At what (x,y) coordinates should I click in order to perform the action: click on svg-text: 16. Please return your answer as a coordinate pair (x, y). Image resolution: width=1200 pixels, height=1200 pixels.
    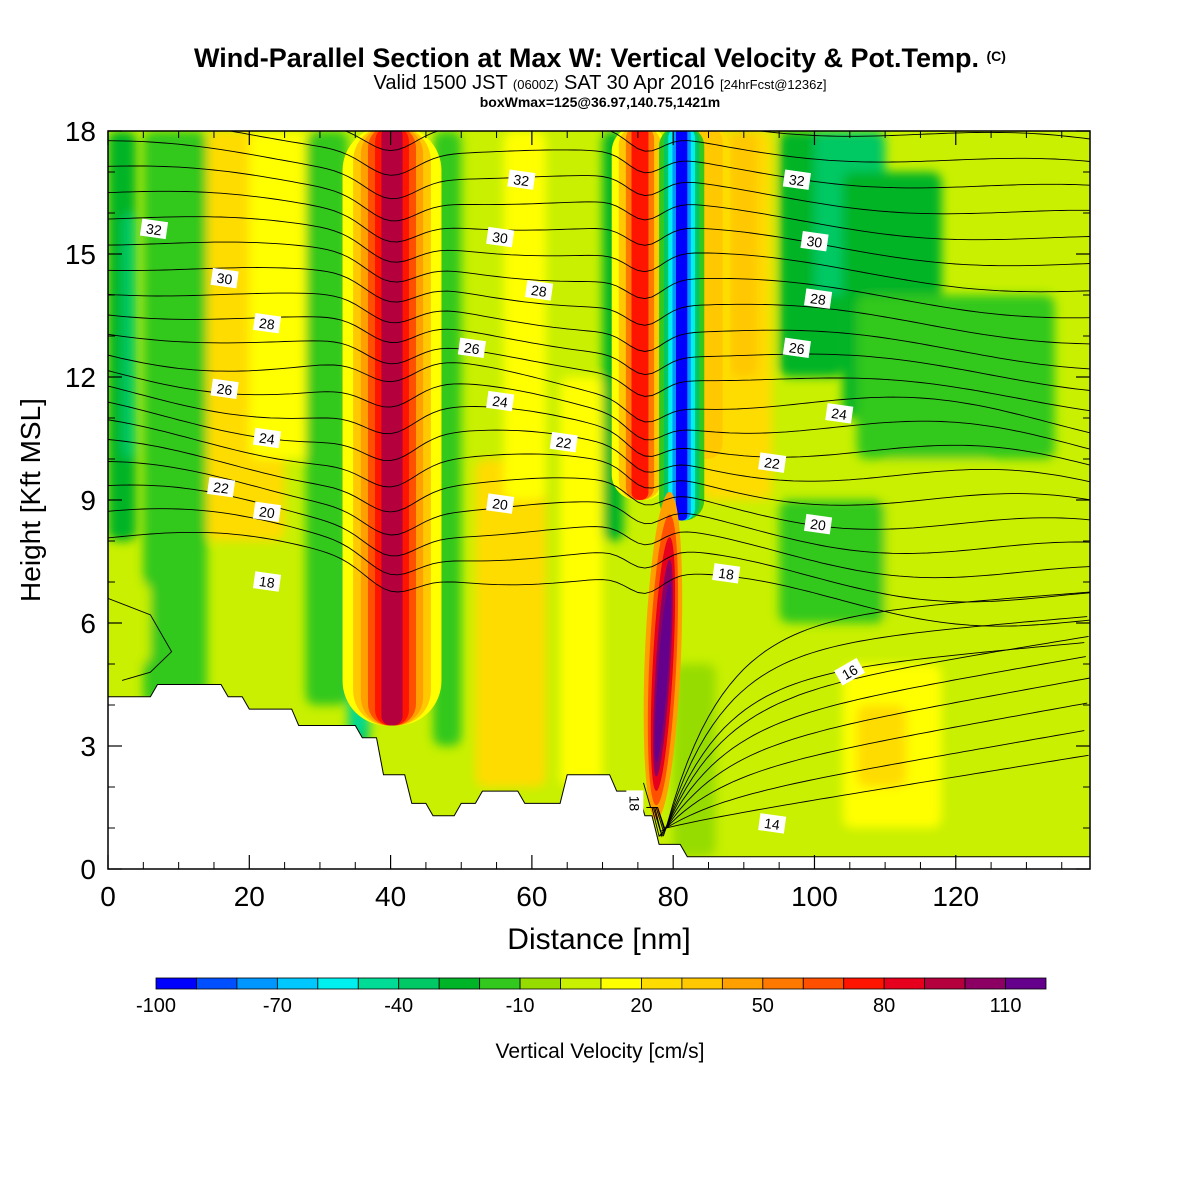
    Looking at the image, I should click on (850, 672).